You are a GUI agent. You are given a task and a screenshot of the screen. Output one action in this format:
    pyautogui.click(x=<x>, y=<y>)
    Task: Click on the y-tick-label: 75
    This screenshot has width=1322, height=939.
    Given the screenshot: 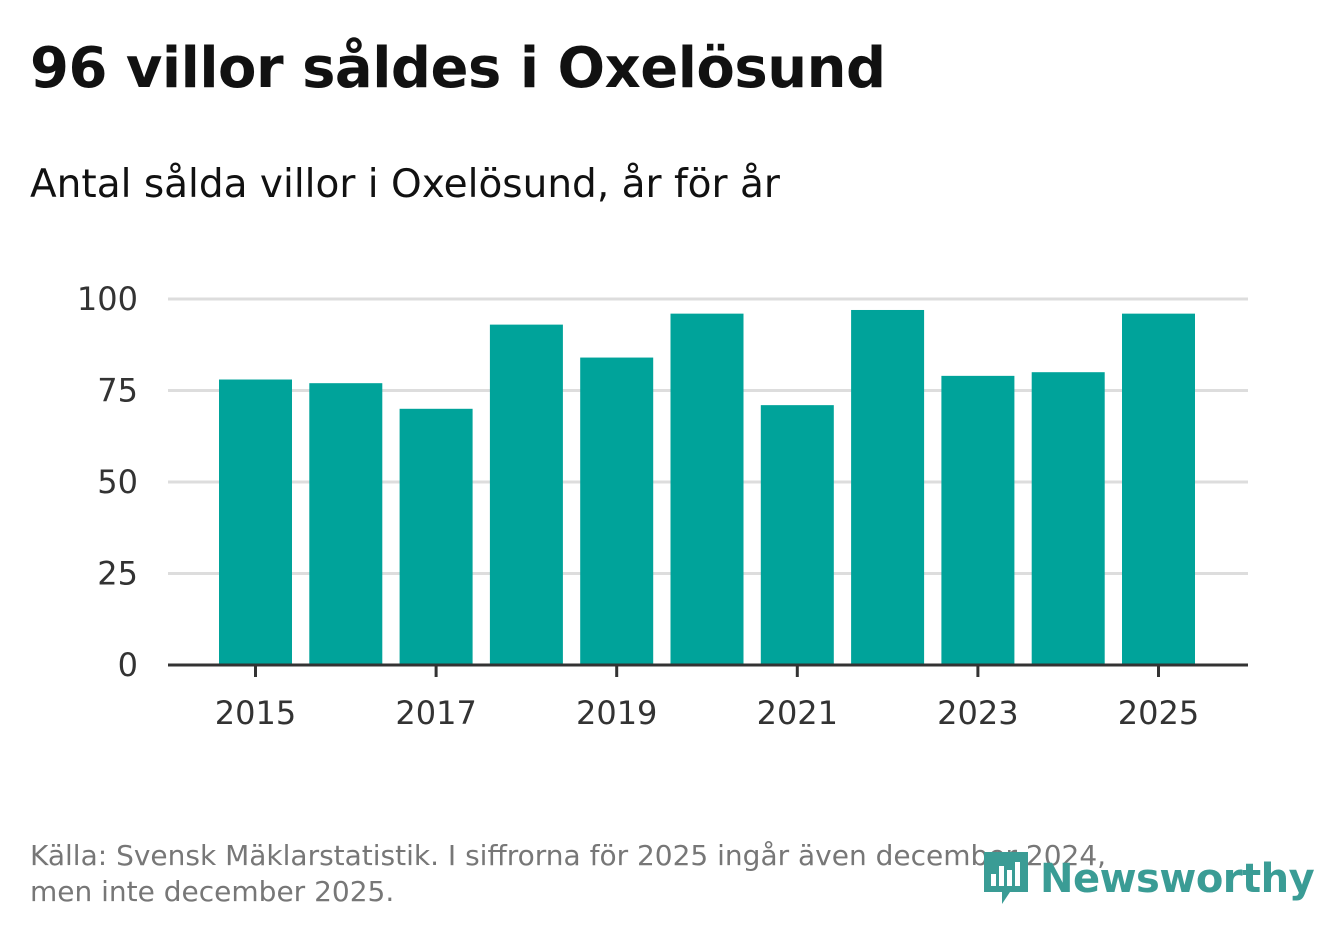 What is the action you would take?
    pyautogui.click(x=117, y=391)
    